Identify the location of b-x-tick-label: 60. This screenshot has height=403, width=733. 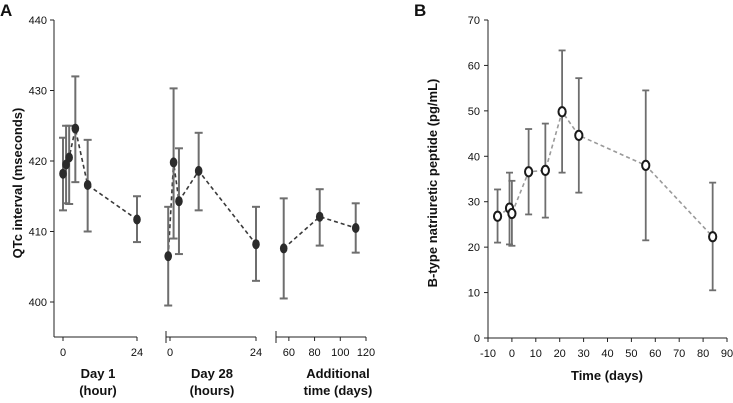
(655, 354).